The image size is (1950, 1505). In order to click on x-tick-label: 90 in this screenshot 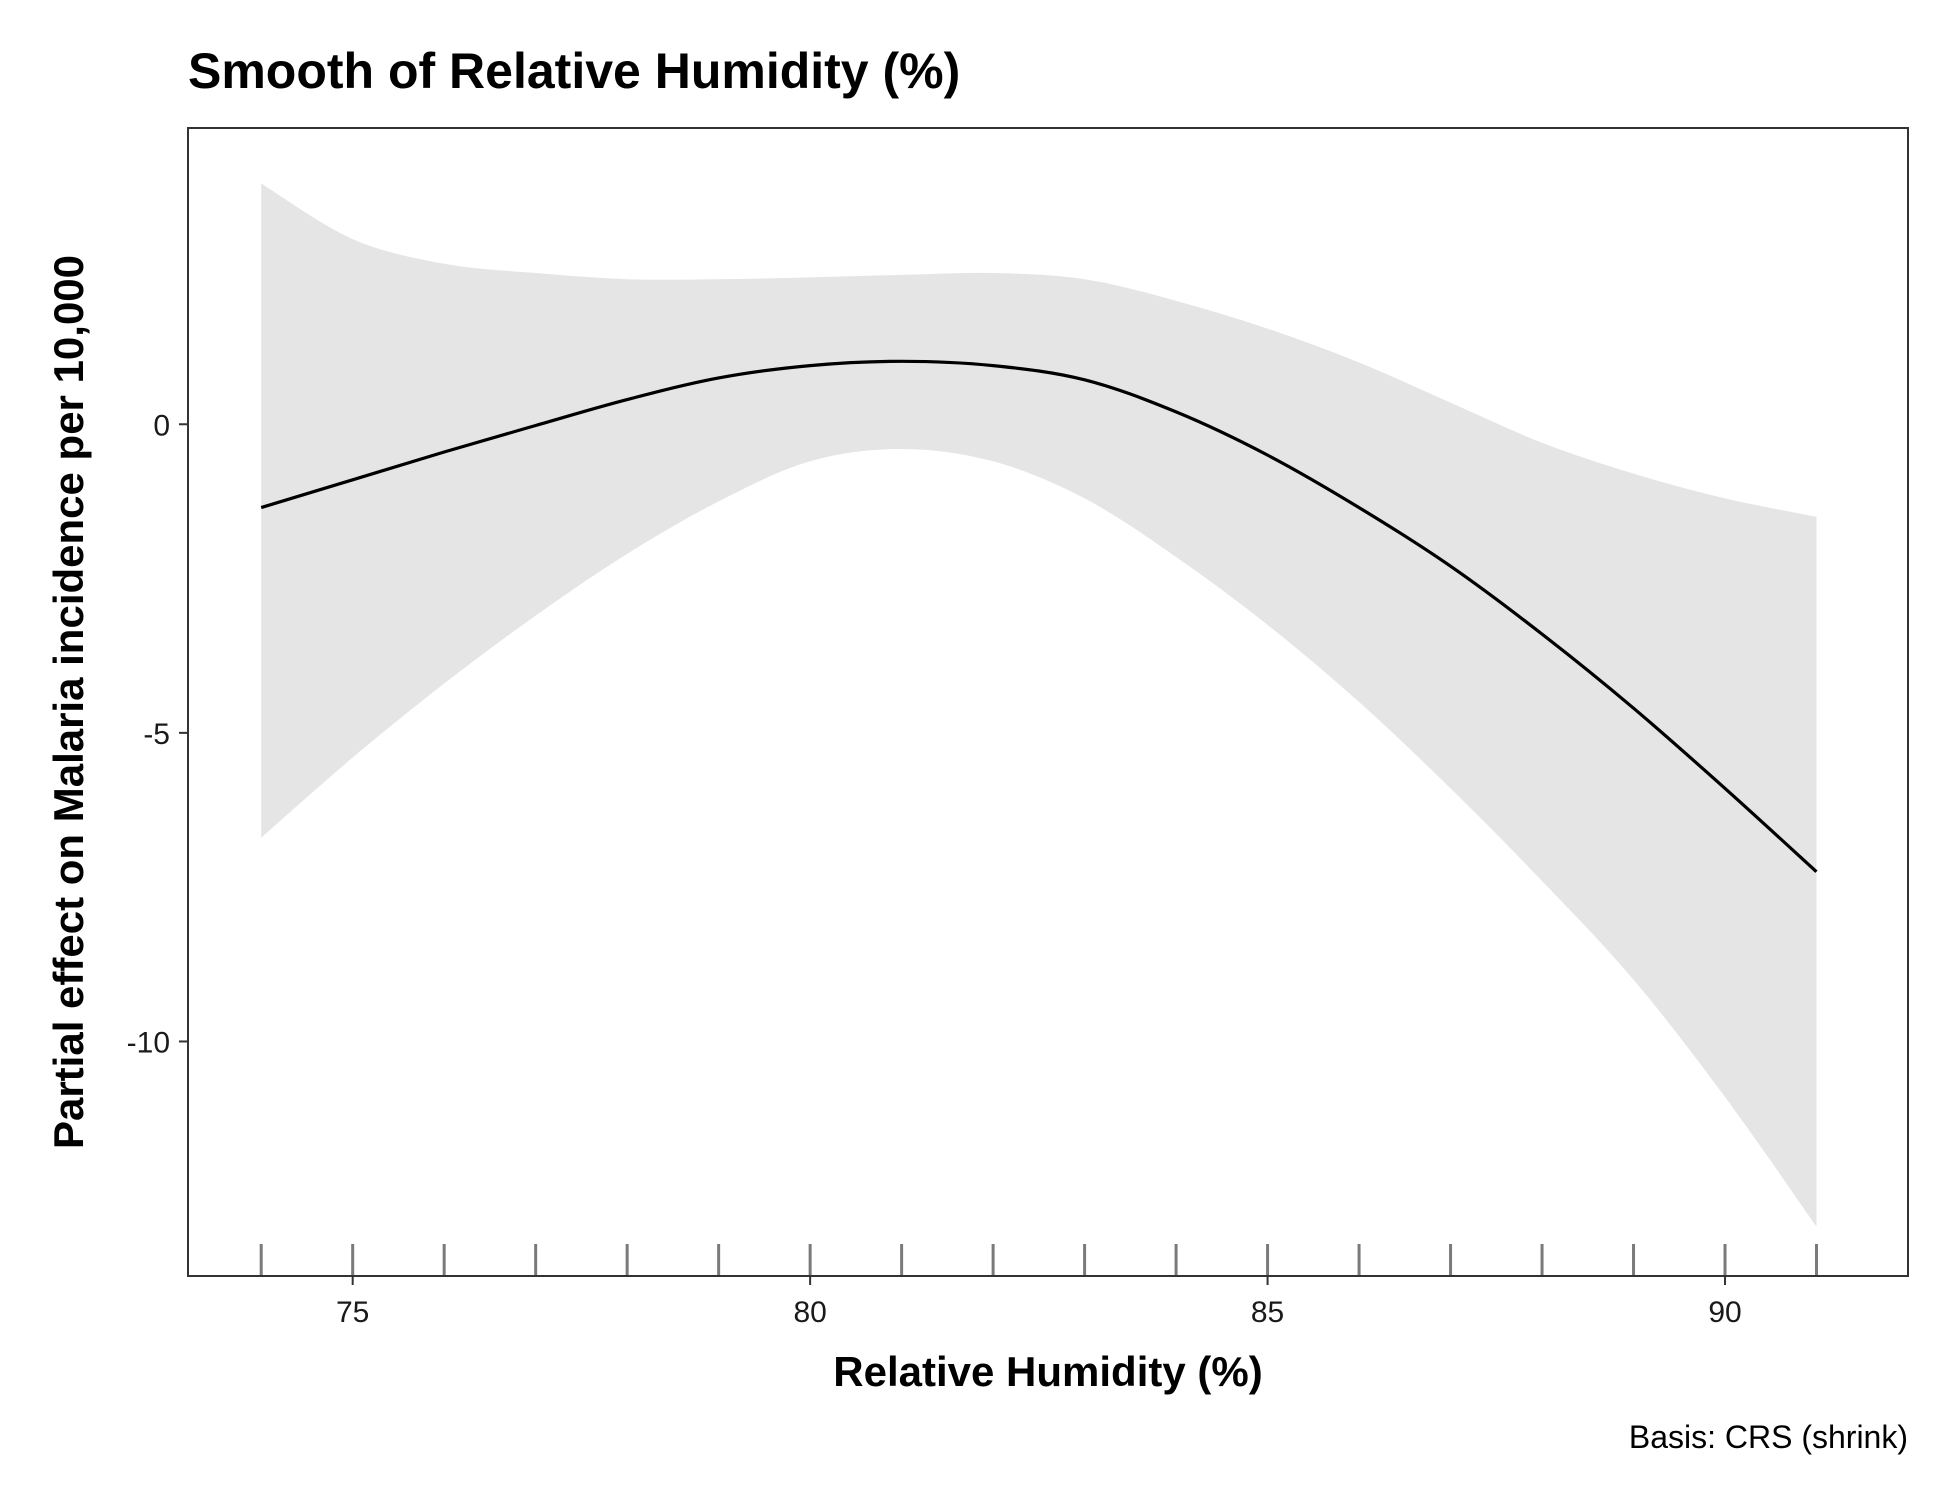, I will do `click(1724, 1312)`.